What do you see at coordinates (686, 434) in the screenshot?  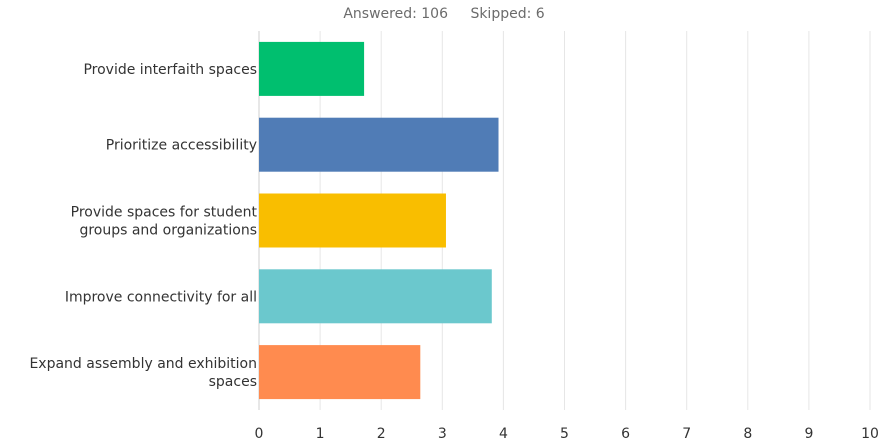 I see `x-tick-label: 7` at bounding box center [686, 434].